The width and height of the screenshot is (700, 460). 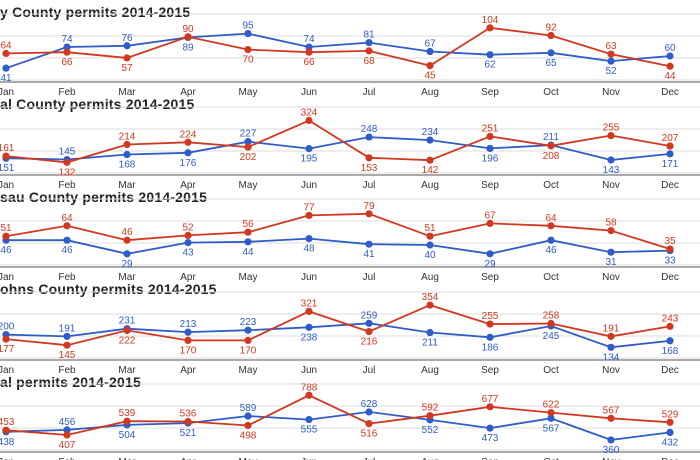 What do you see at coordinates (670, 76) in the screenshot?
I see `data-label: 44` at bounding box center [670, 76].